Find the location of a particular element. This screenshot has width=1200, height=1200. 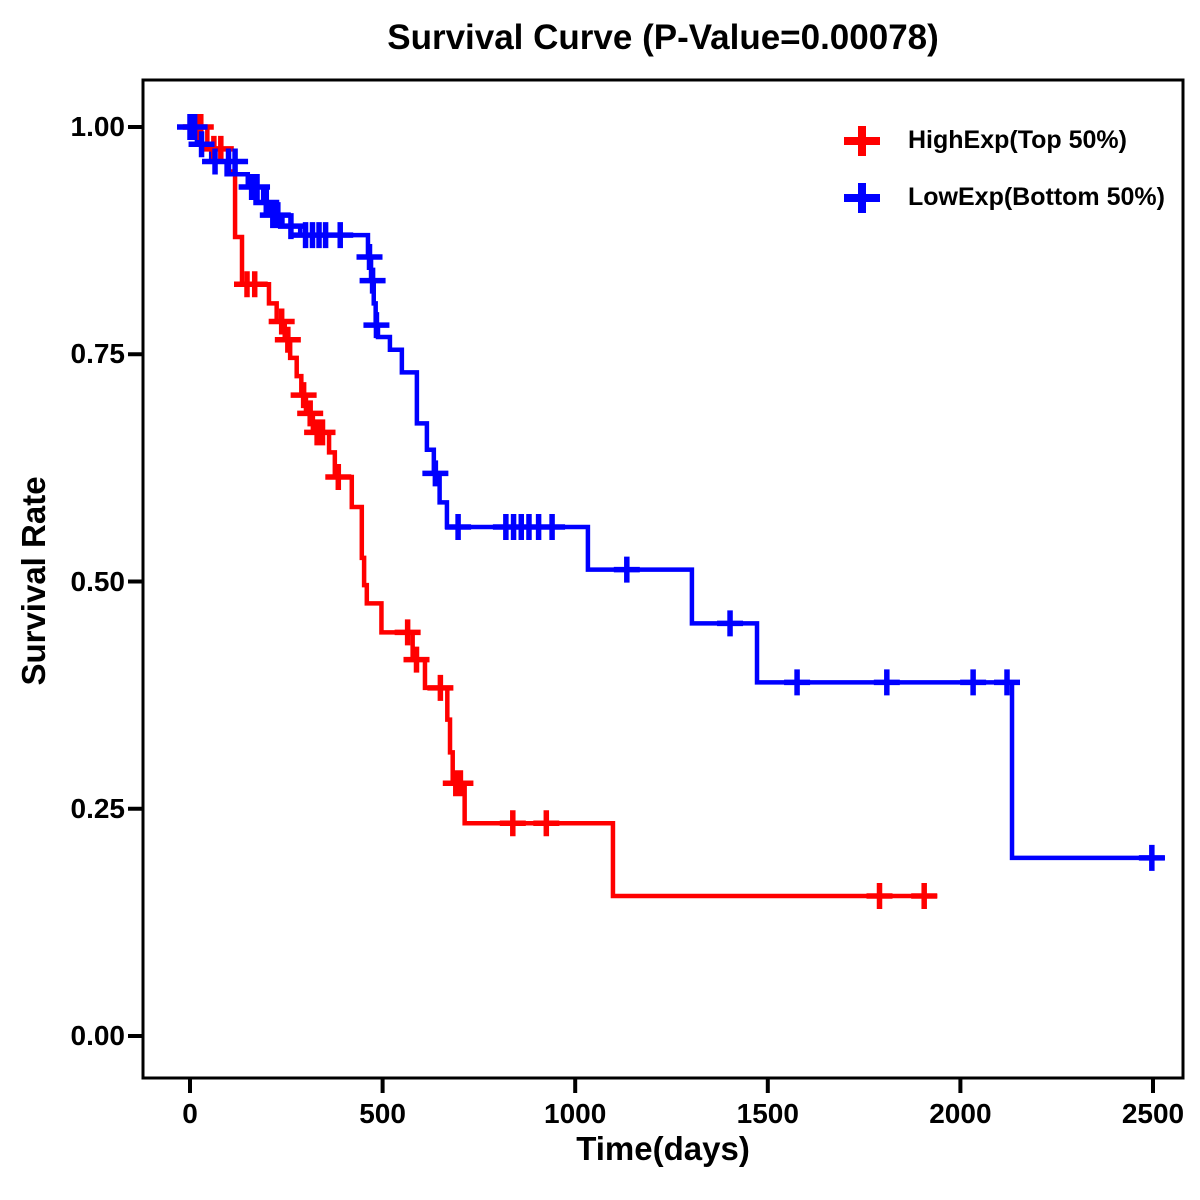

legend-label-highexp: HighExp(Top 50%) is located at coordinates (1017, 140).